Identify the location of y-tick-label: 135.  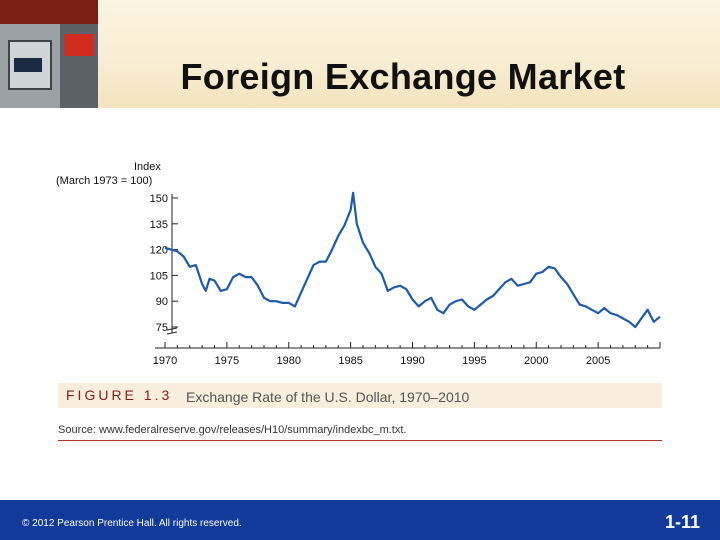
(159, 225).